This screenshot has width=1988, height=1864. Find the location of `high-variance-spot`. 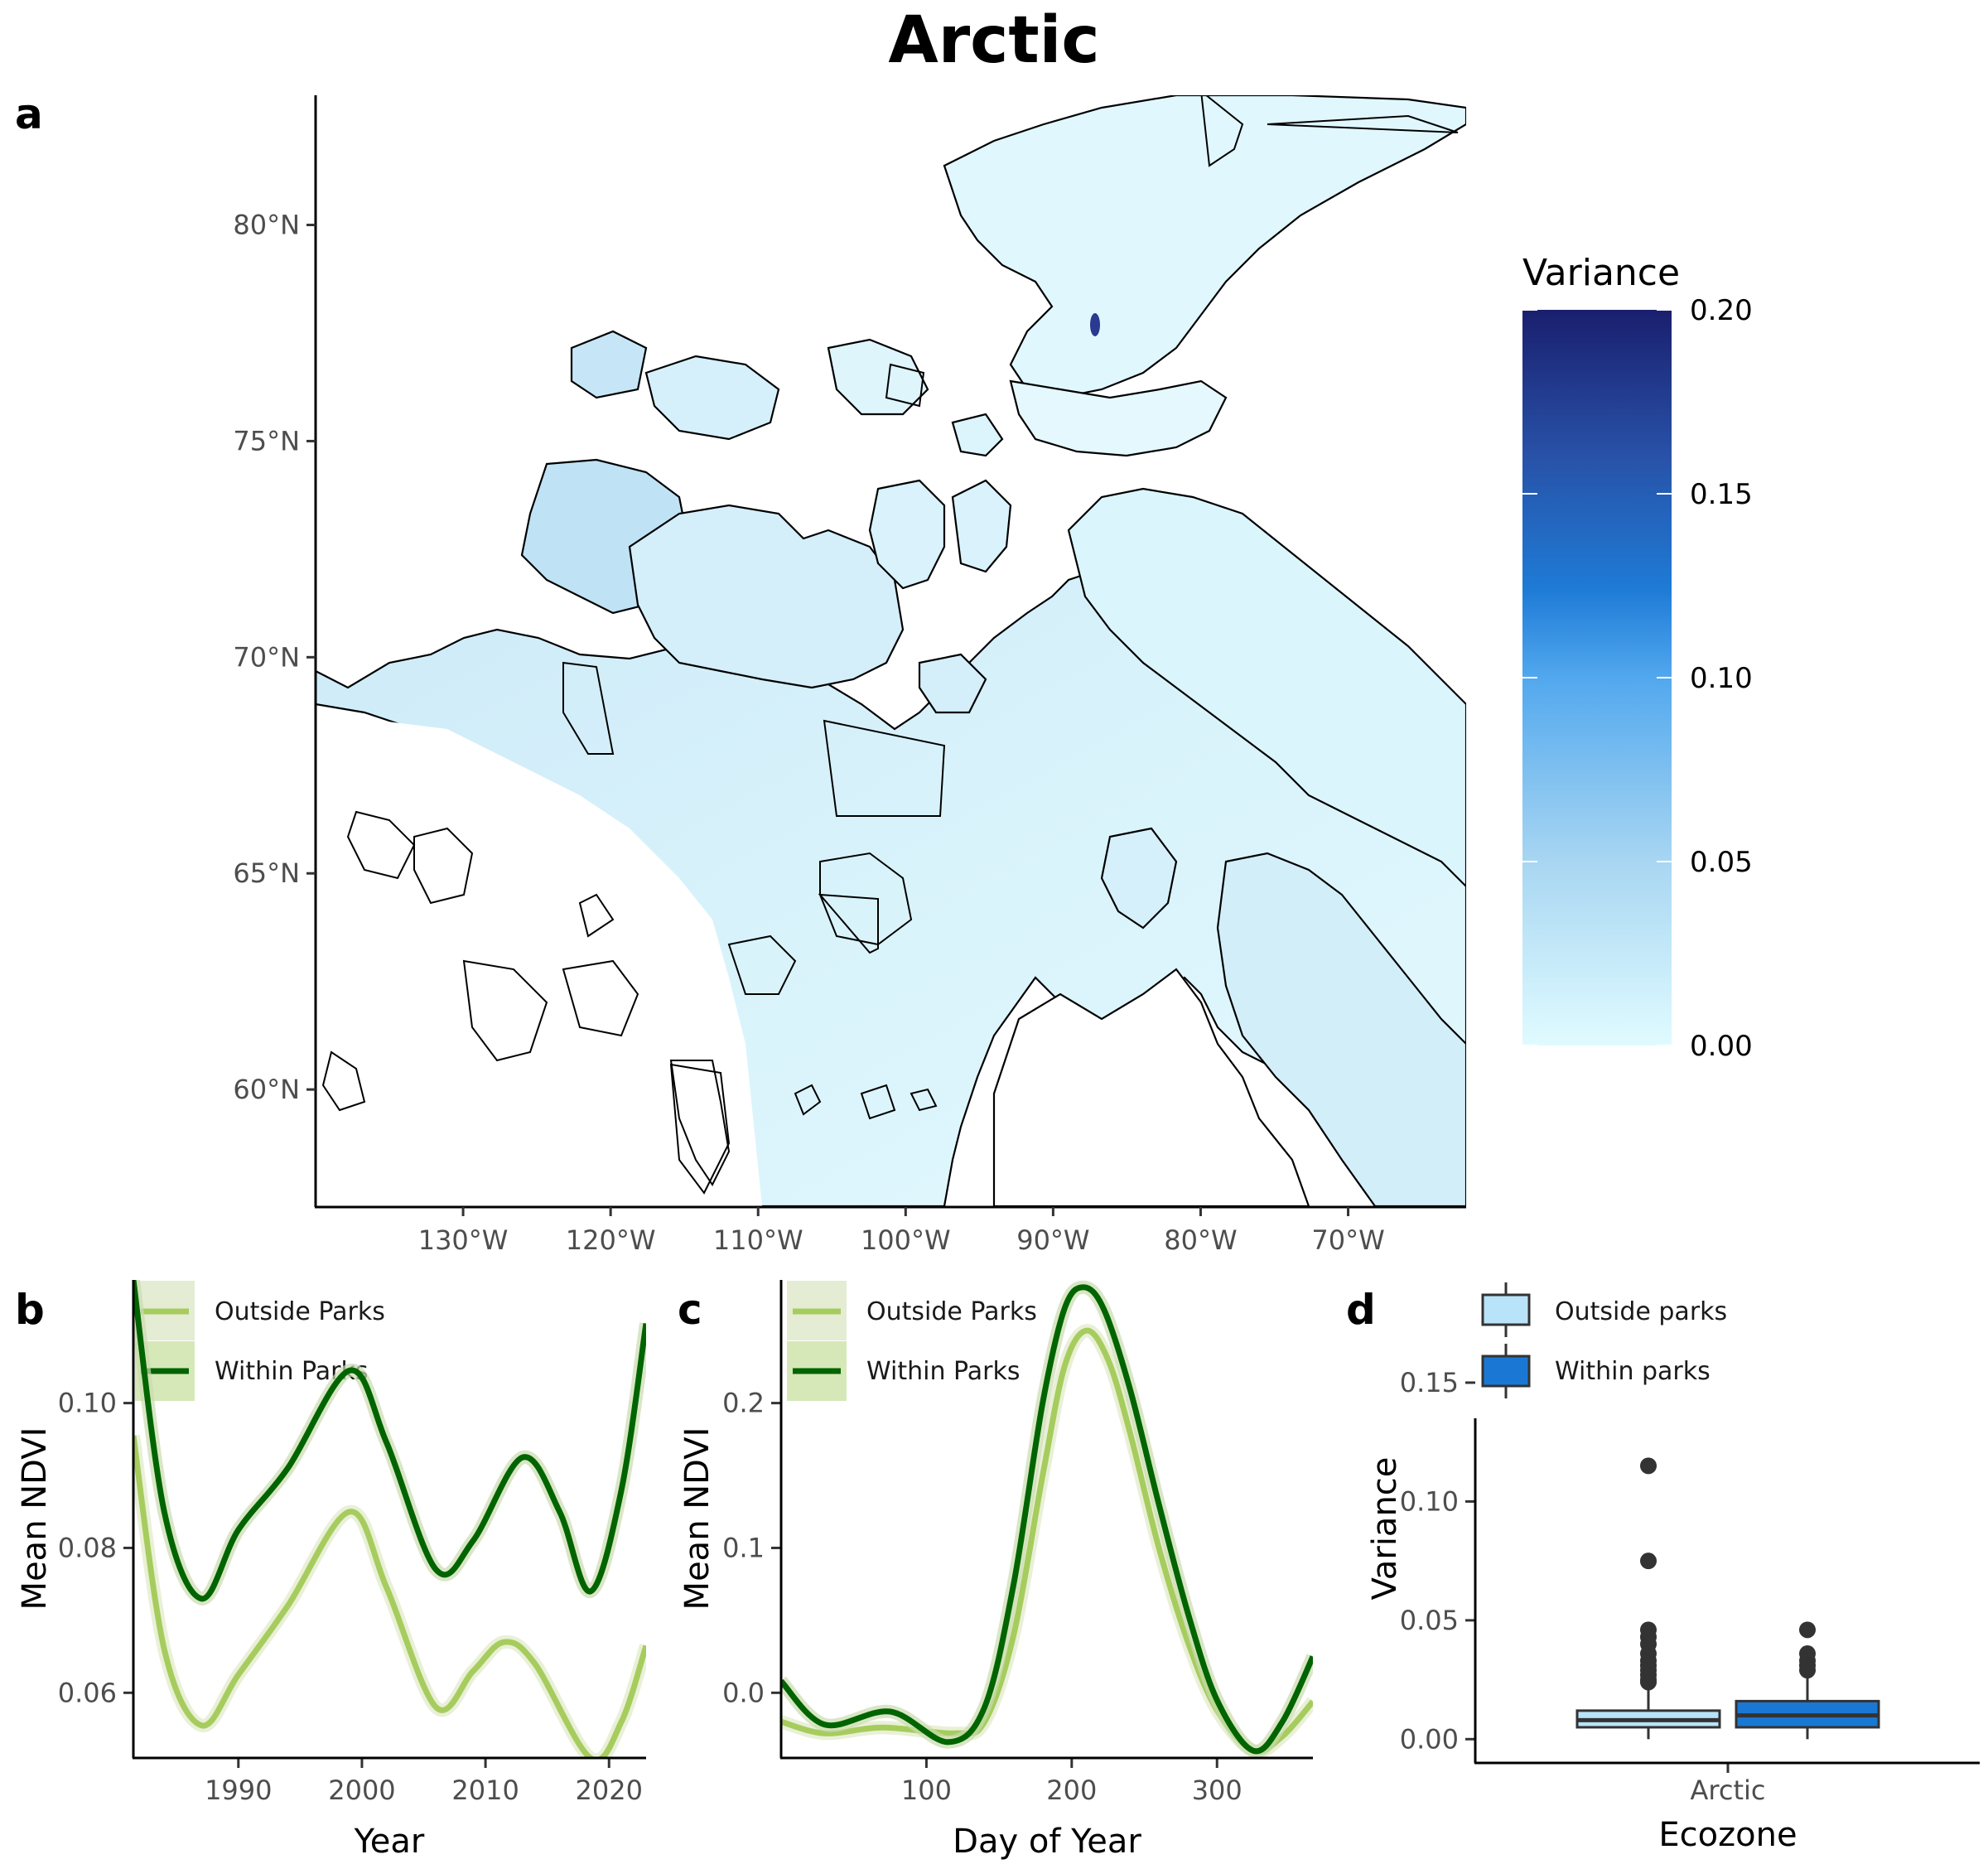

high-variance-spot is located at coordinates (1095, 324).